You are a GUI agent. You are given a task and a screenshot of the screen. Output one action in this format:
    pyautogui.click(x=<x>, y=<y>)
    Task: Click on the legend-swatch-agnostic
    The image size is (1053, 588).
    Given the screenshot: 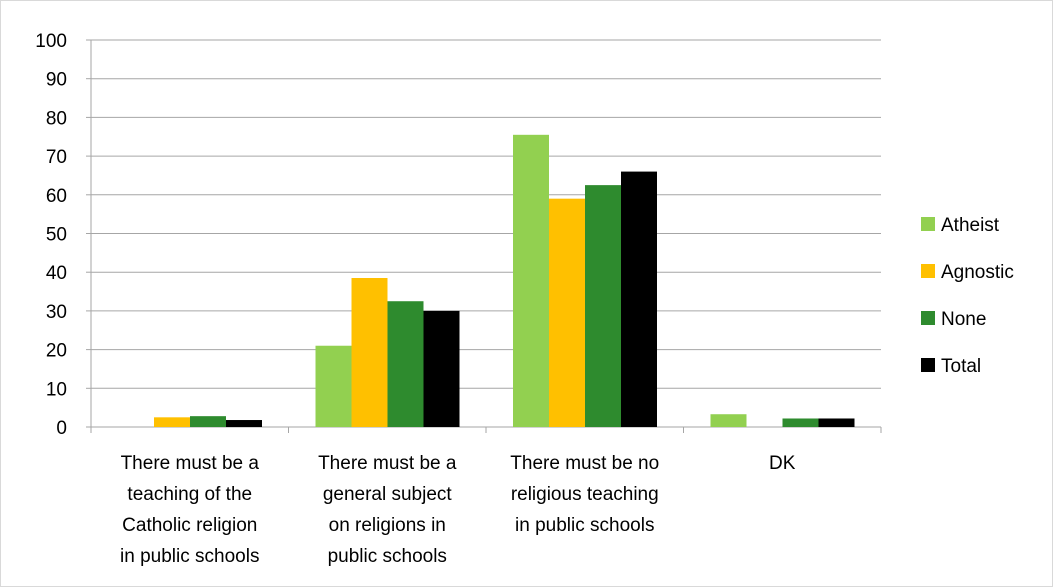 What is the action you would take?
    pyautogui.click(x=928, y=271)
    